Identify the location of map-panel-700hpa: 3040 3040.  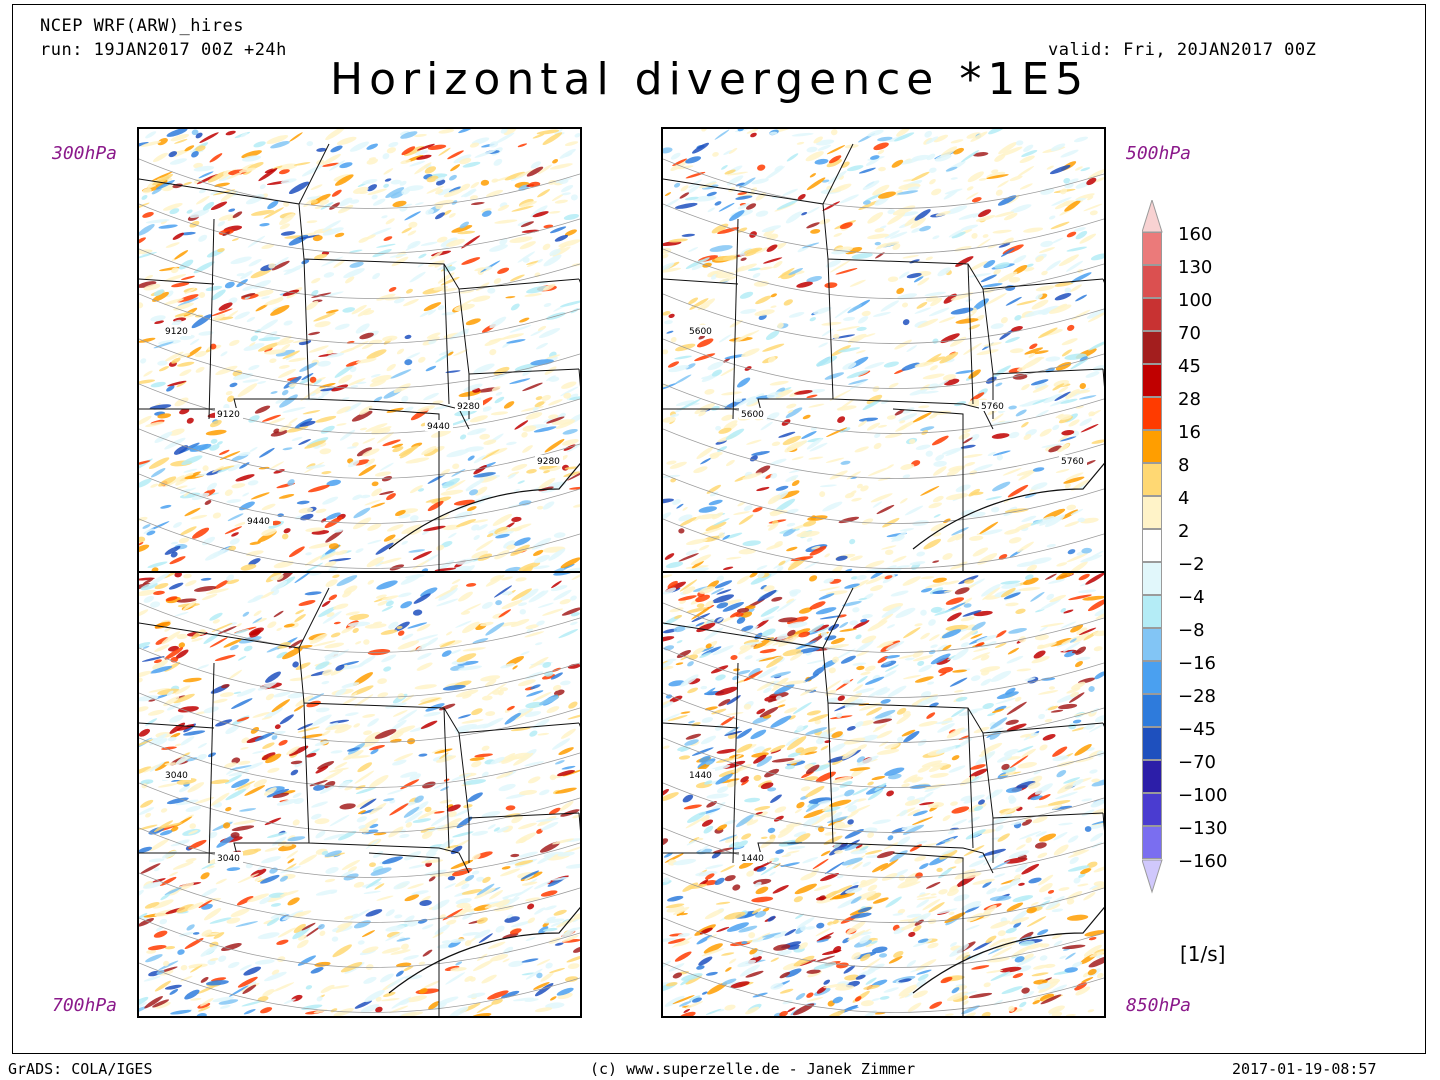
(359, 794).